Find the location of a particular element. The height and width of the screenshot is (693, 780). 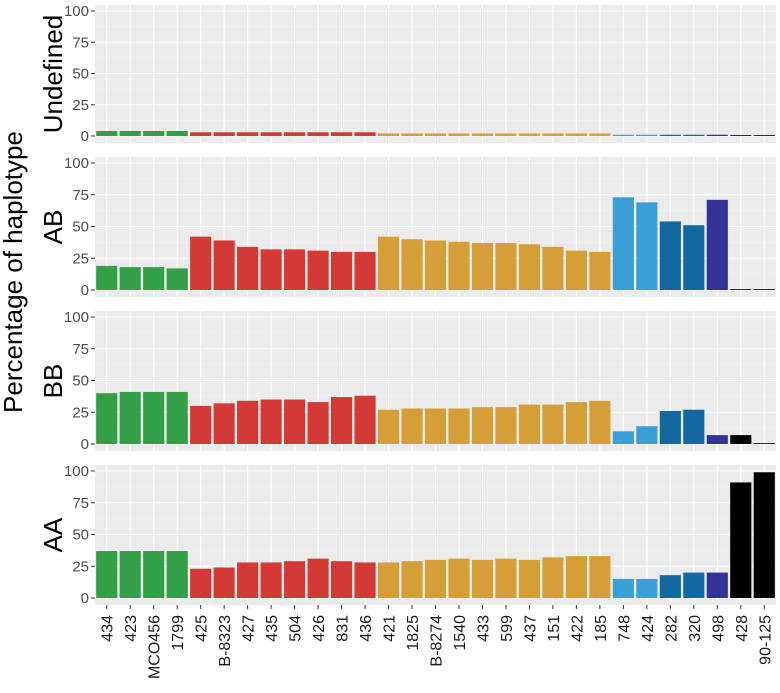

x-tick-label: MCO456 is located at coordinates (155, 647).